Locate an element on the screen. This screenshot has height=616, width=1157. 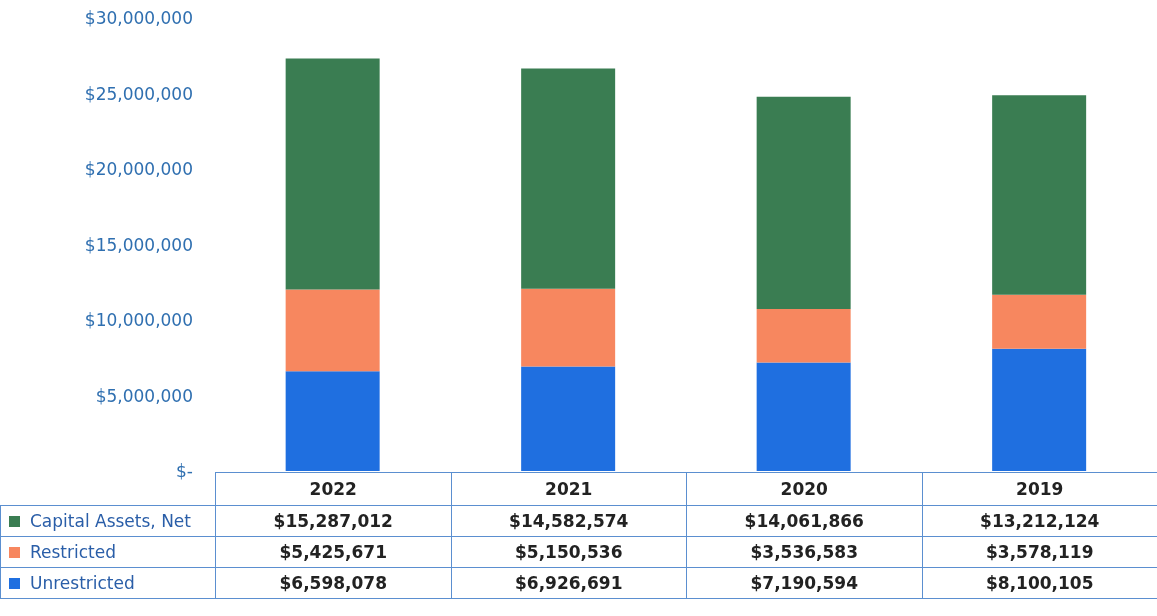
data-label: $15,287,012 is located at coordinates (333, 520).